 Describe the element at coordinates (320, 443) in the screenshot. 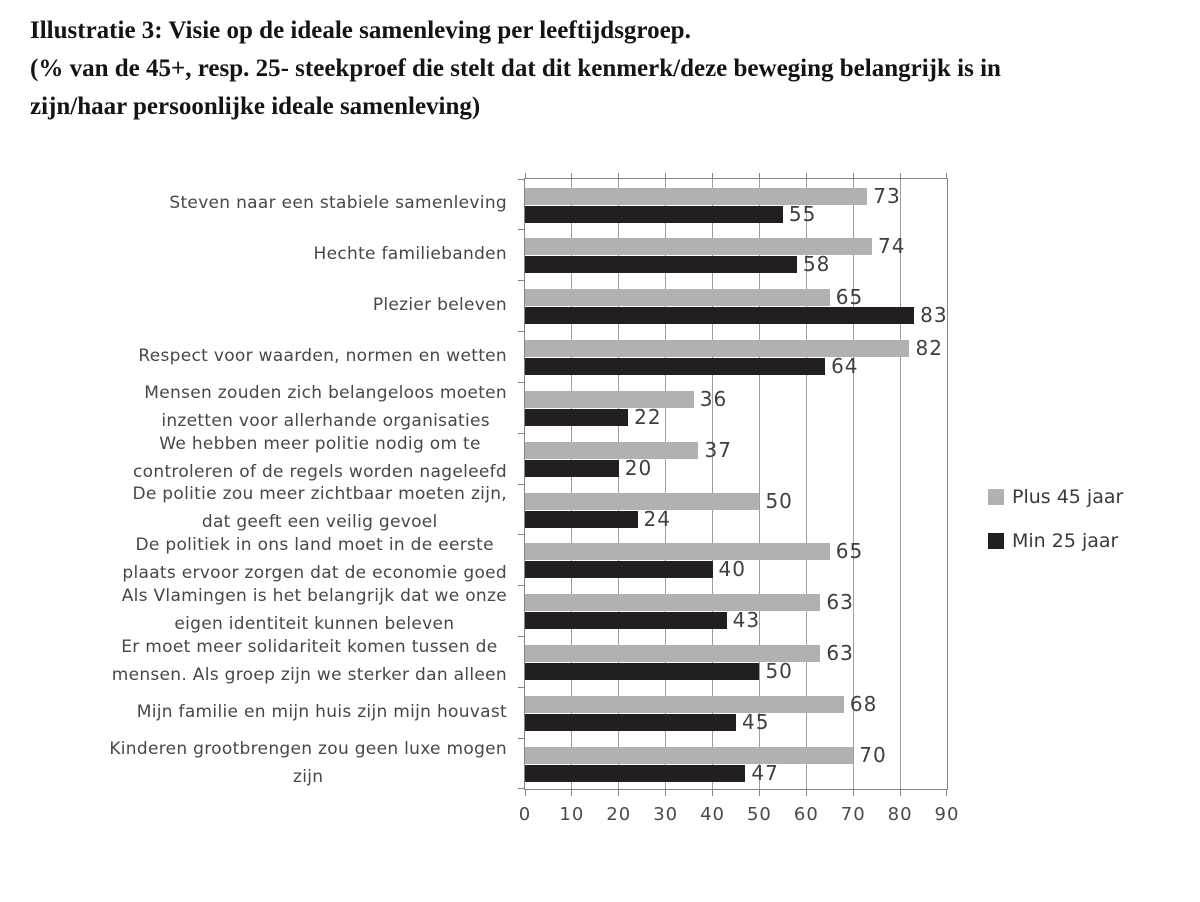

I see `category-label-line: We hebben meer politie nodig om te` at that location.